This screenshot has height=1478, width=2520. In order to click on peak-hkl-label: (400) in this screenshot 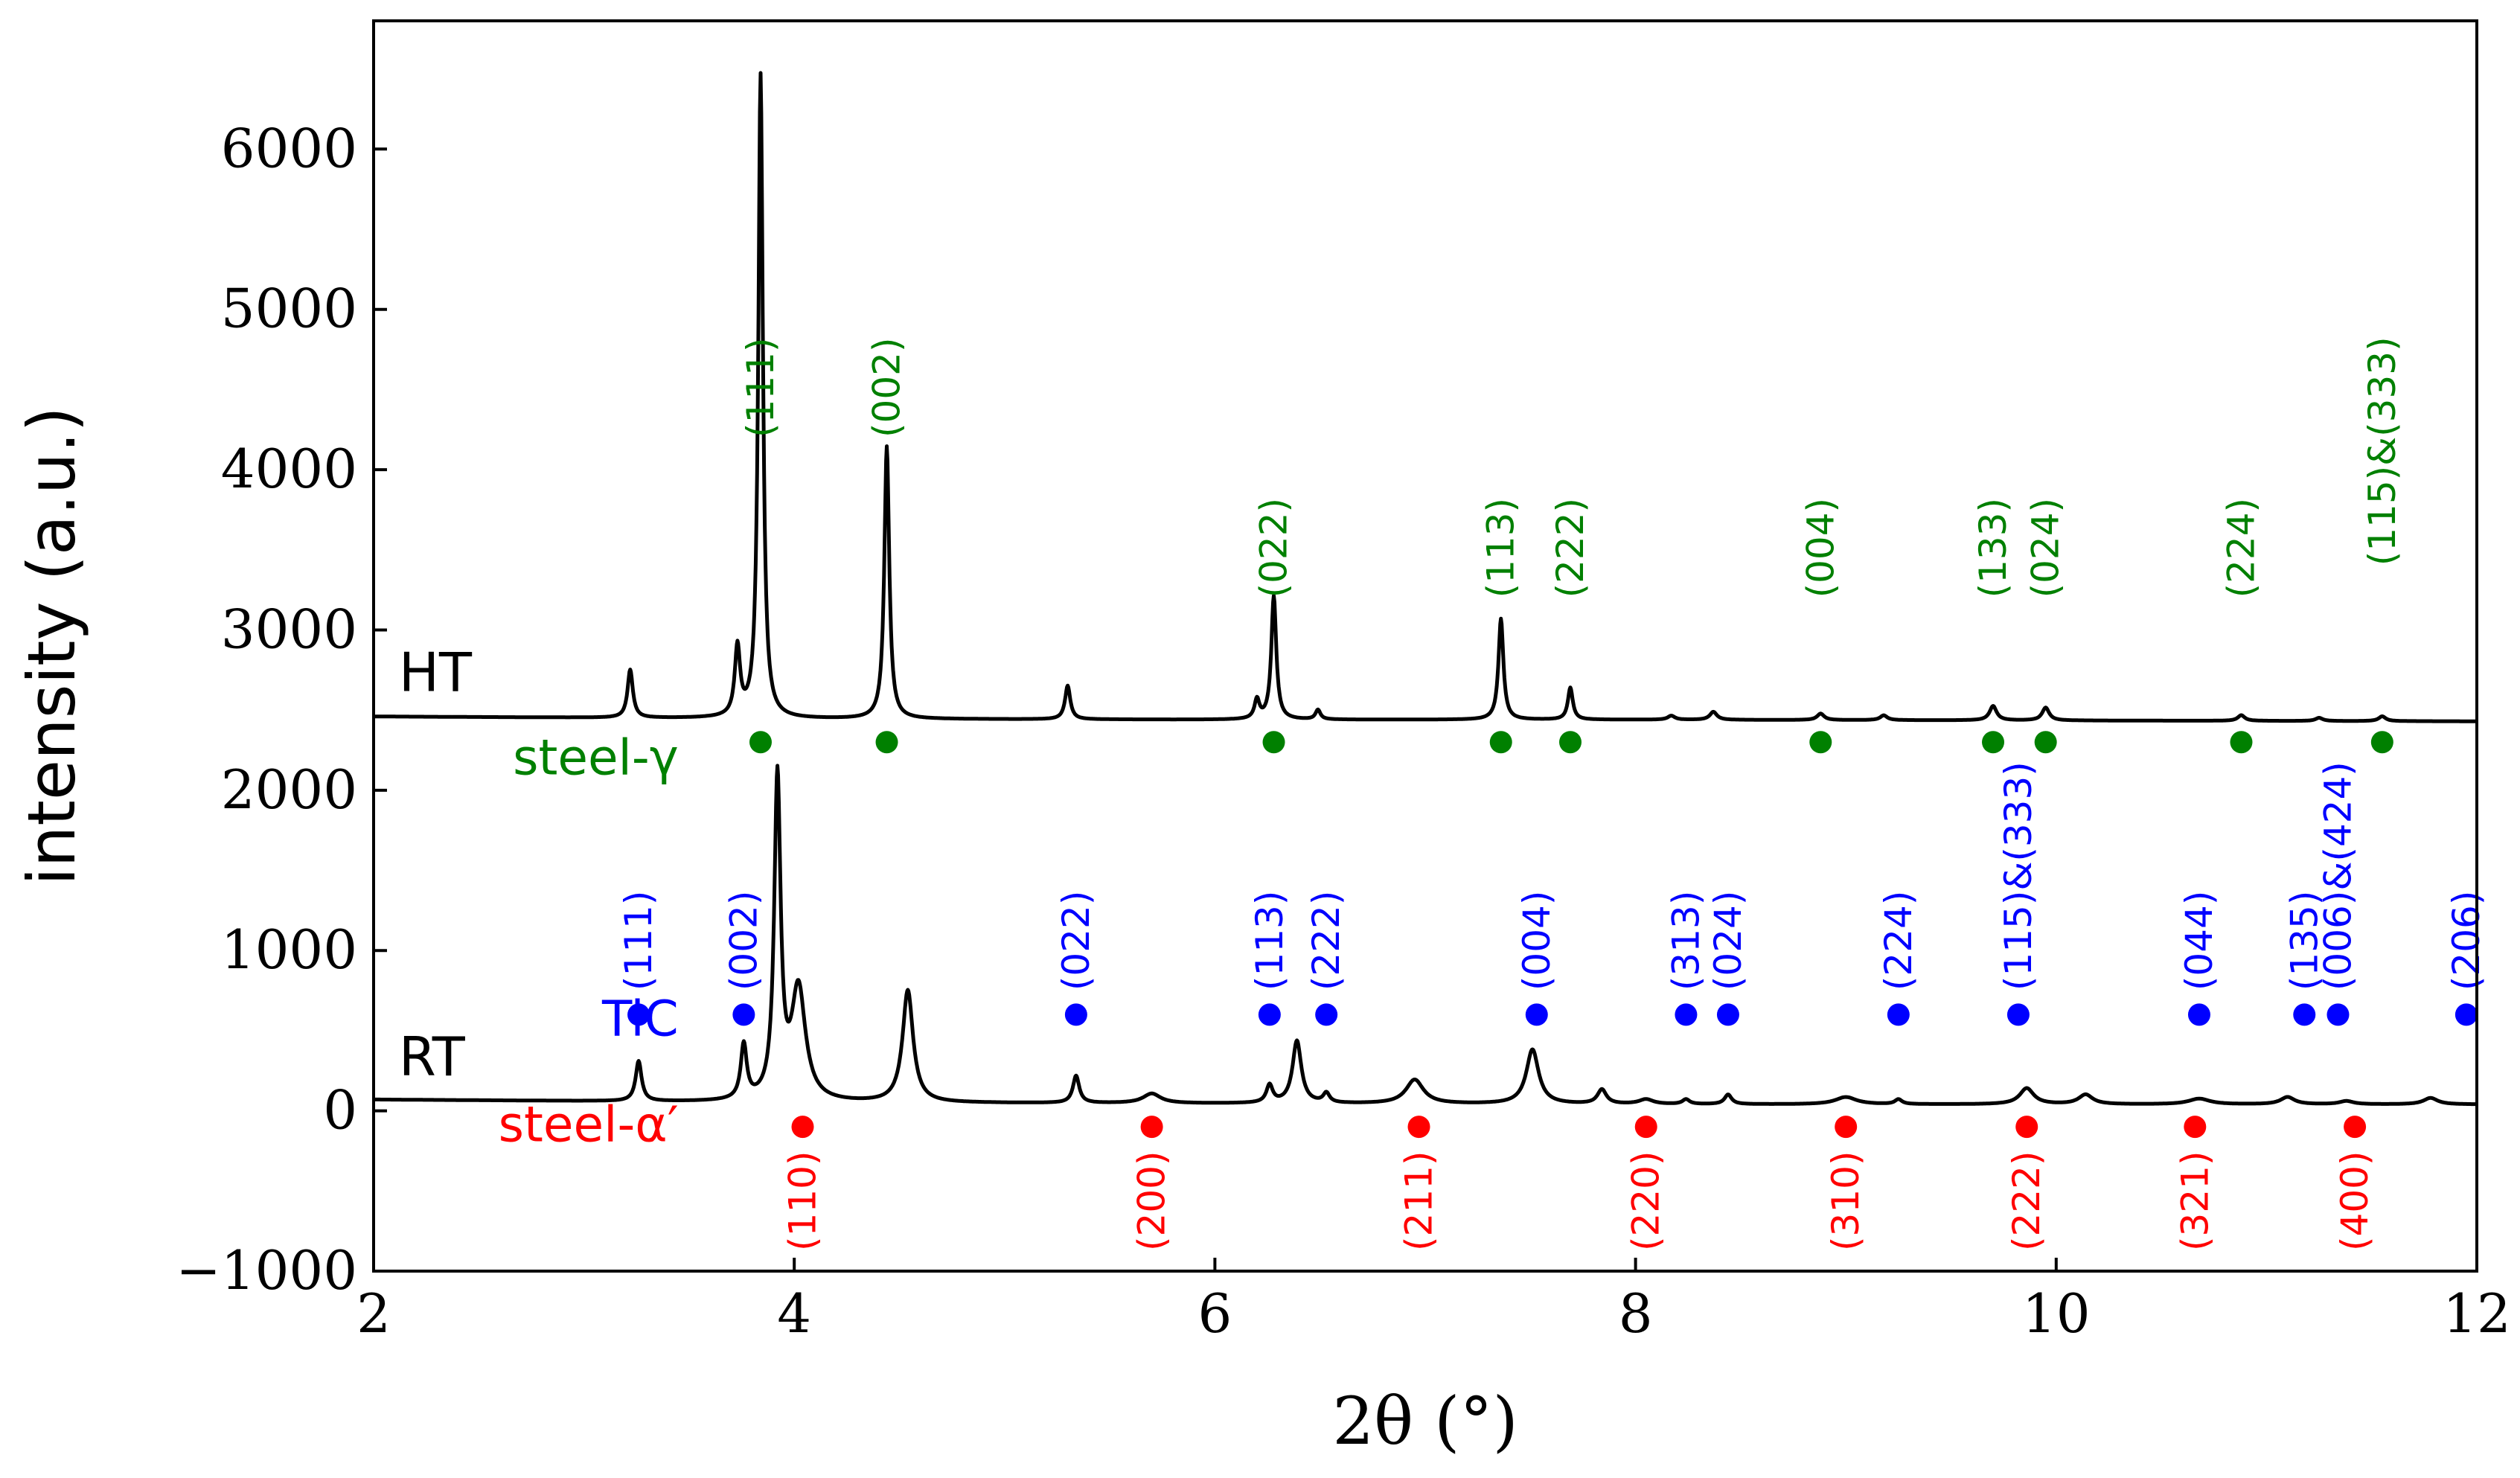, I will do `click(2354, 1201)`.